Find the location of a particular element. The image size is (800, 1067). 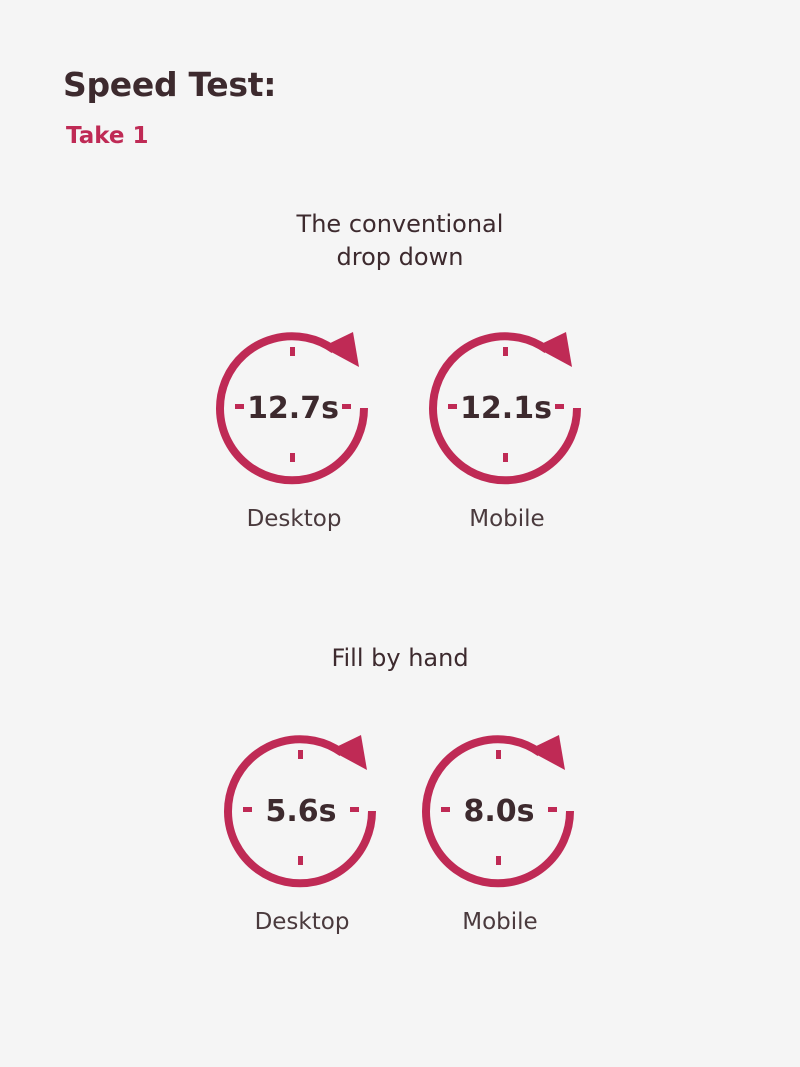

timer-mobile: 8.0s Mobile is located at coordinates (500, 834).